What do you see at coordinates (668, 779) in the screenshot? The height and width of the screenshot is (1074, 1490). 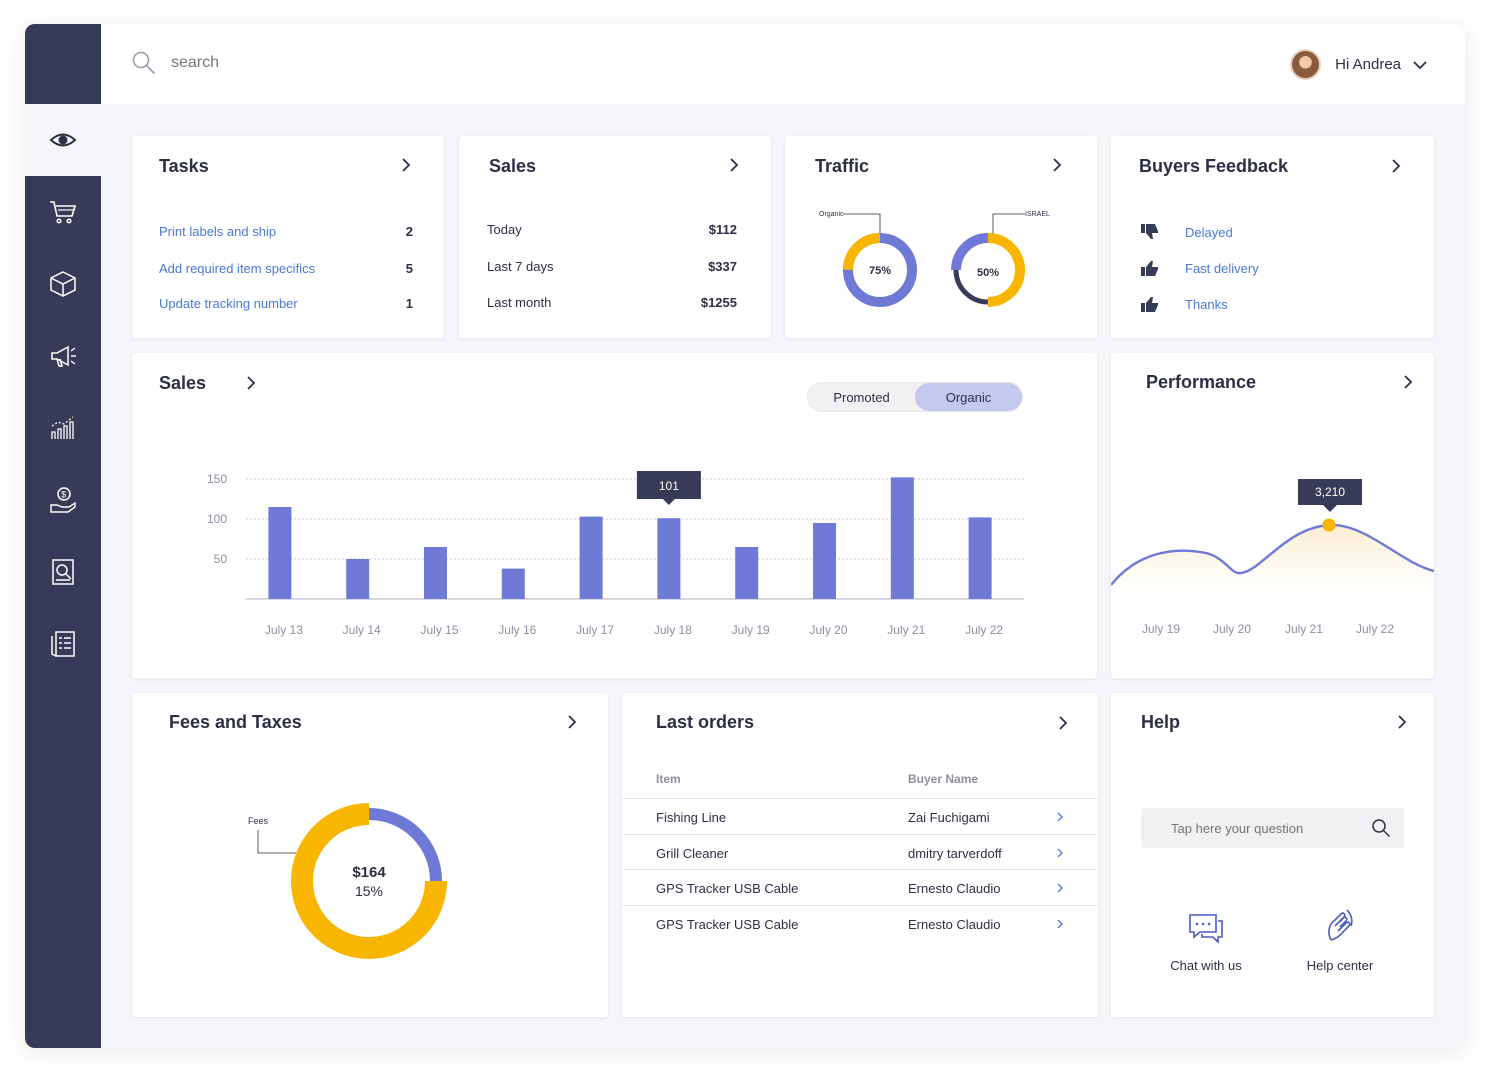 I see `orders-header-item: Item` at bounding box center [668, 779].